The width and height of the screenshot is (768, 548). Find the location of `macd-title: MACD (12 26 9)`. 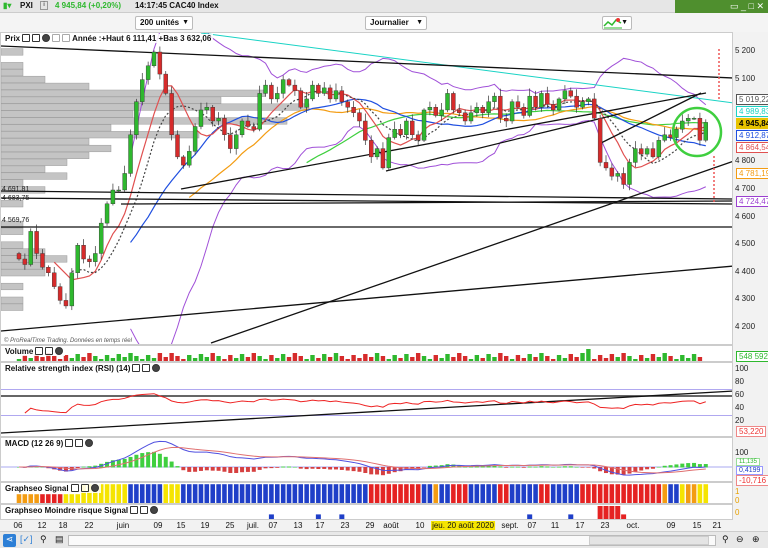

macd-title: MACD (12 26 9) is located at coordinates (34, 443).